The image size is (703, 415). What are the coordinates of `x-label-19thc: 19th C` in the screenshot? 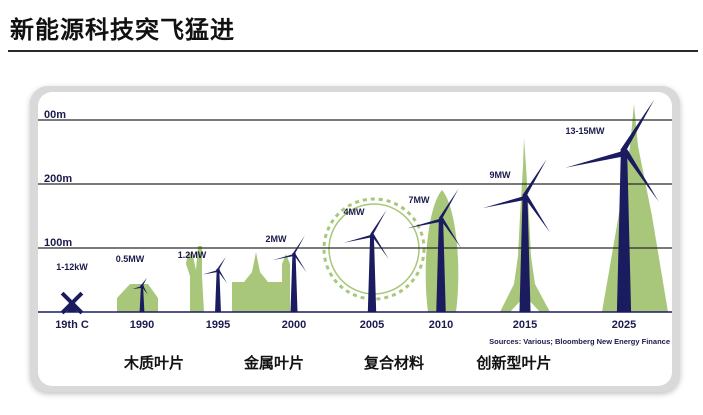 It's located at (72, 325).